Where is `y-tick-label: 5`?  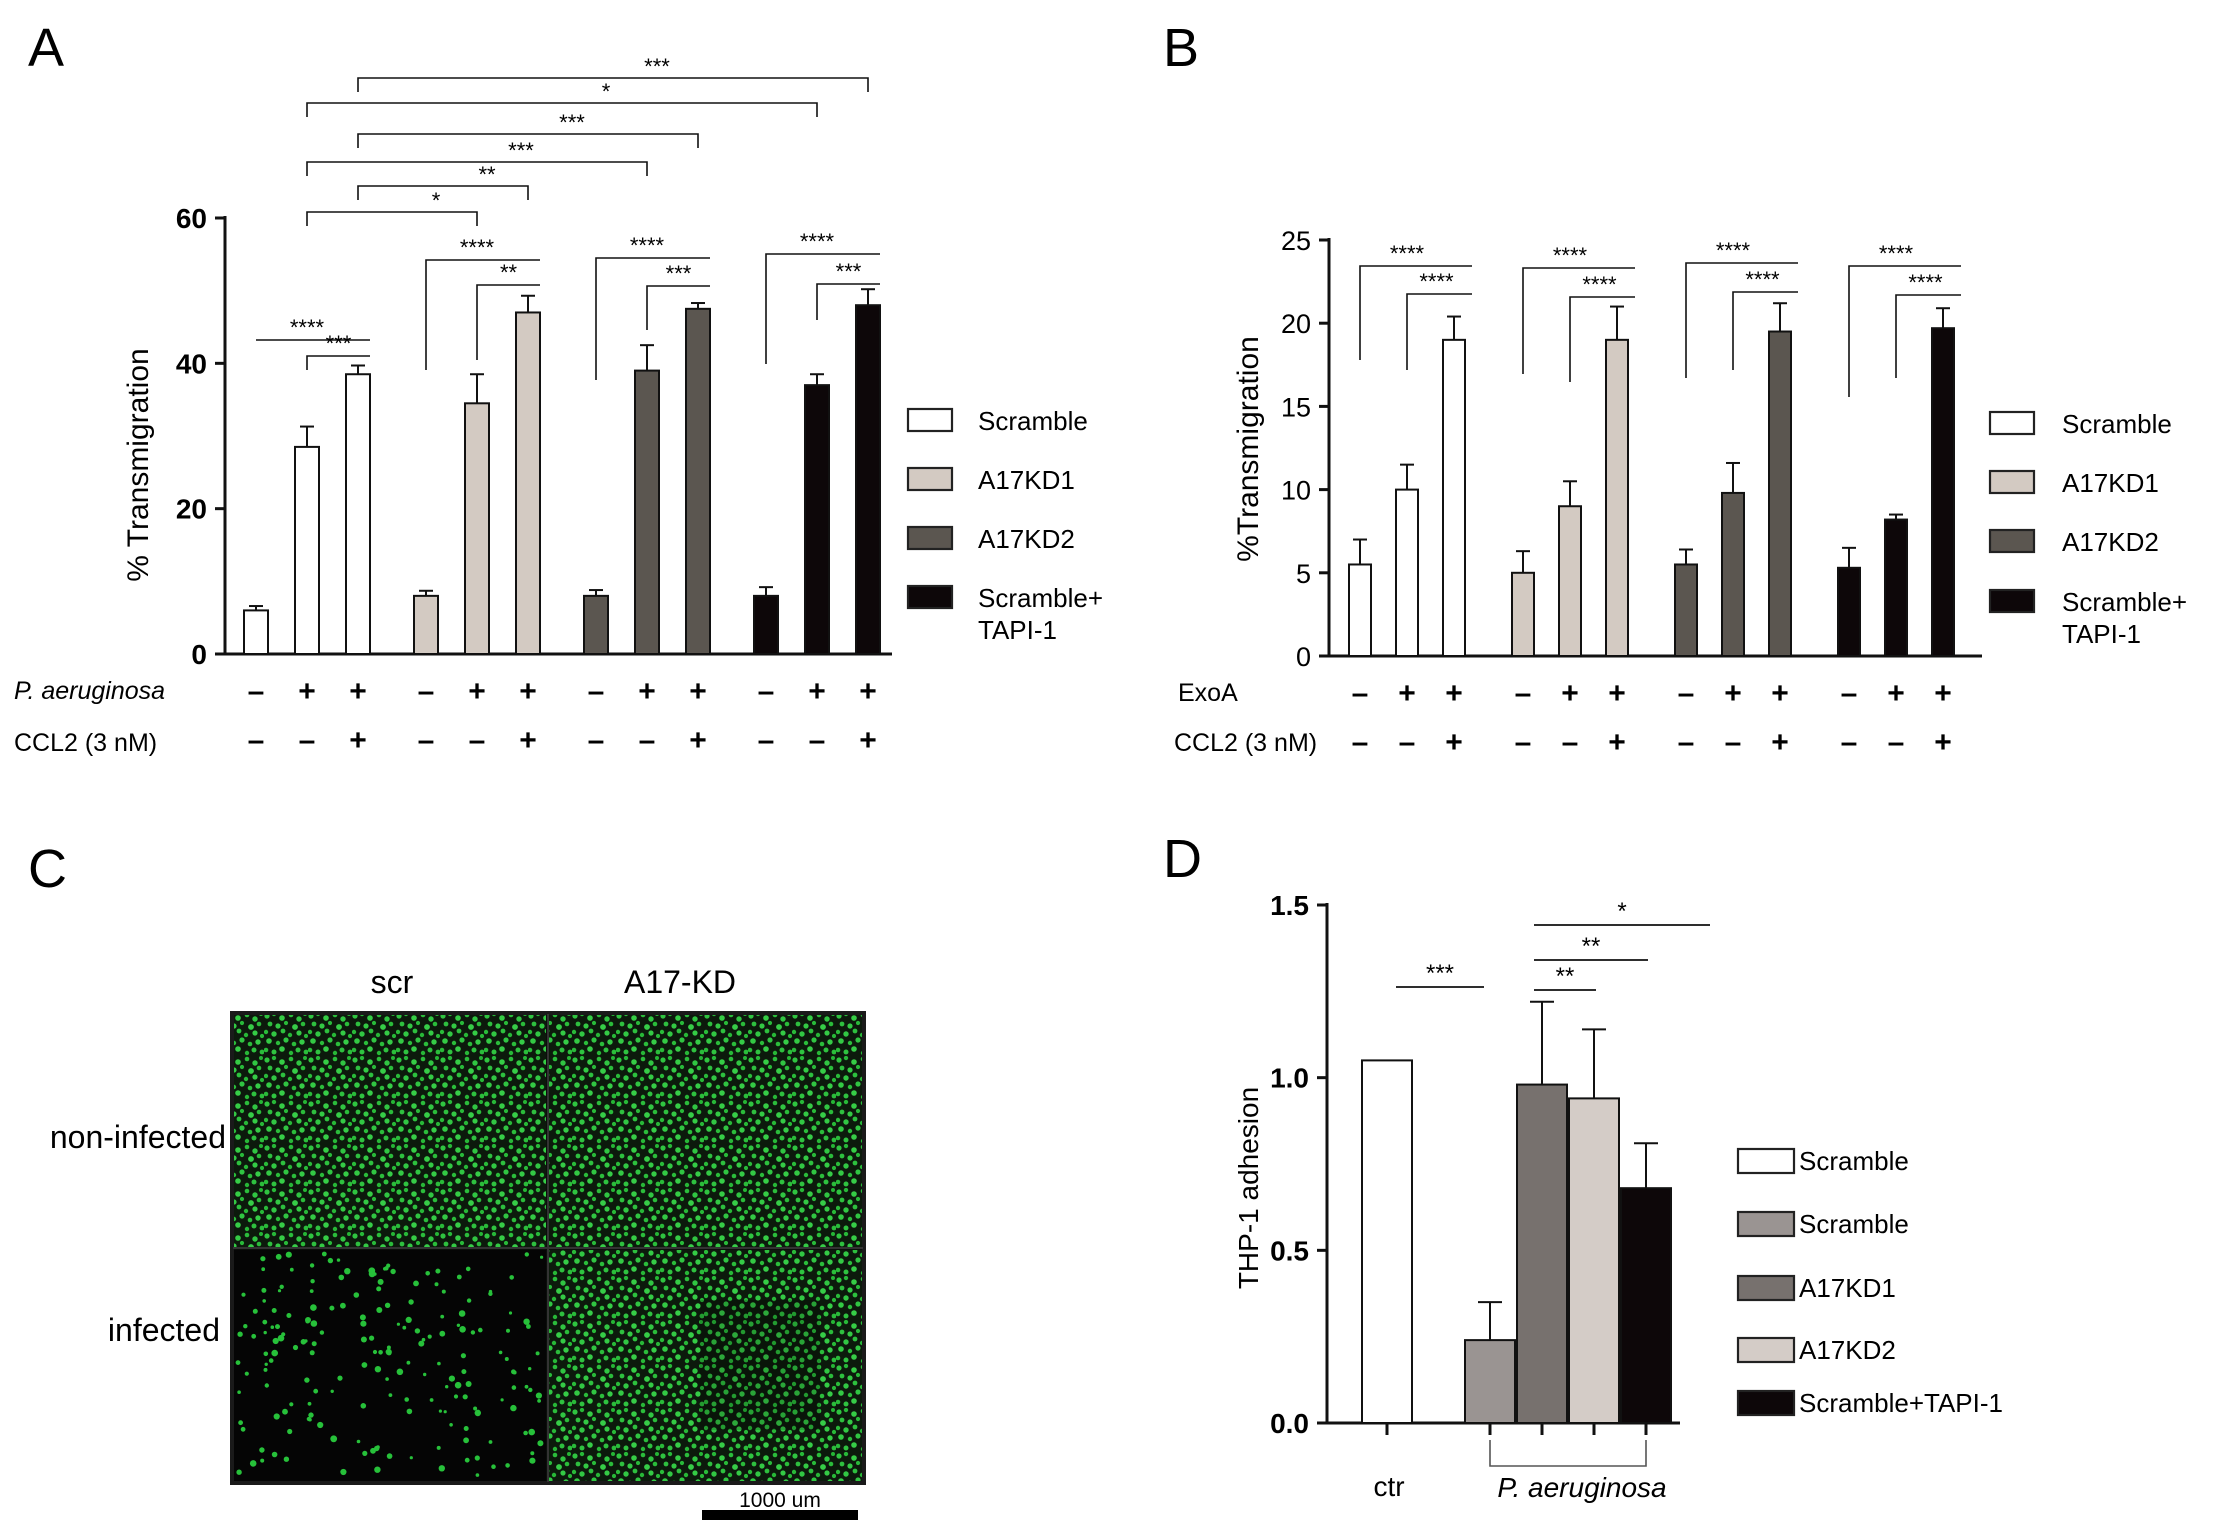
y-tick-label: 5 is located at coordinates (1303, 574).